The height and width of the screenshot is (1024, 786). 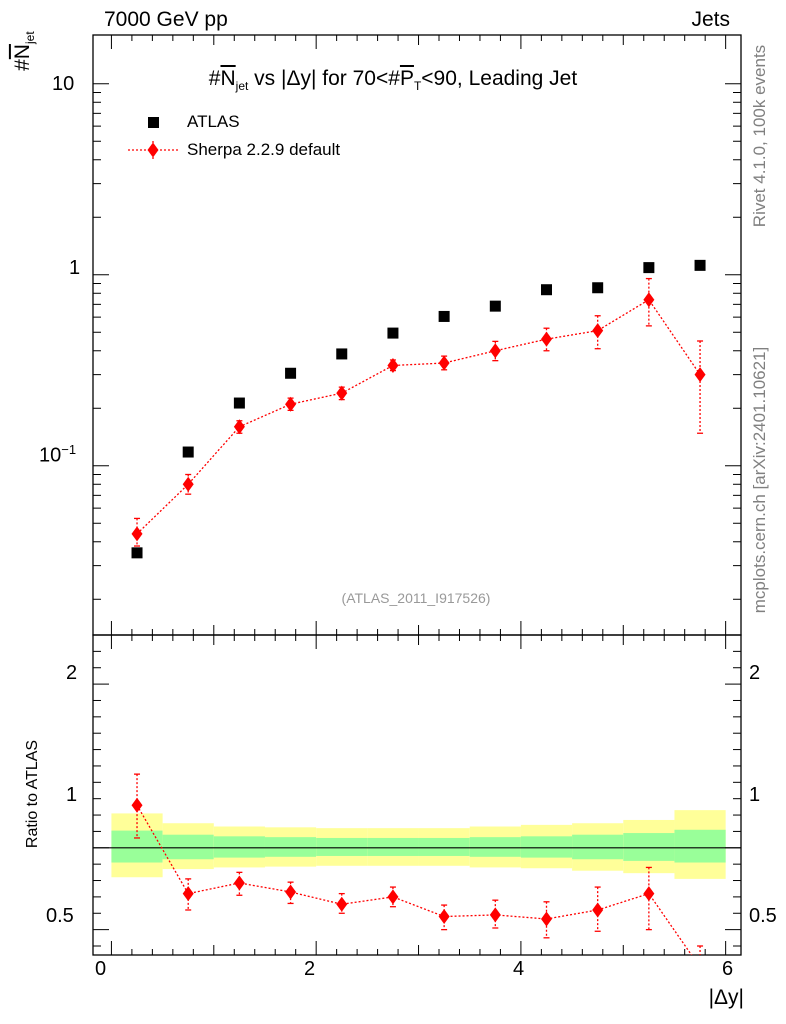 I want to click on ratio-y-axis-label: Ratio to ATLAS, so click(x=32, y=794).